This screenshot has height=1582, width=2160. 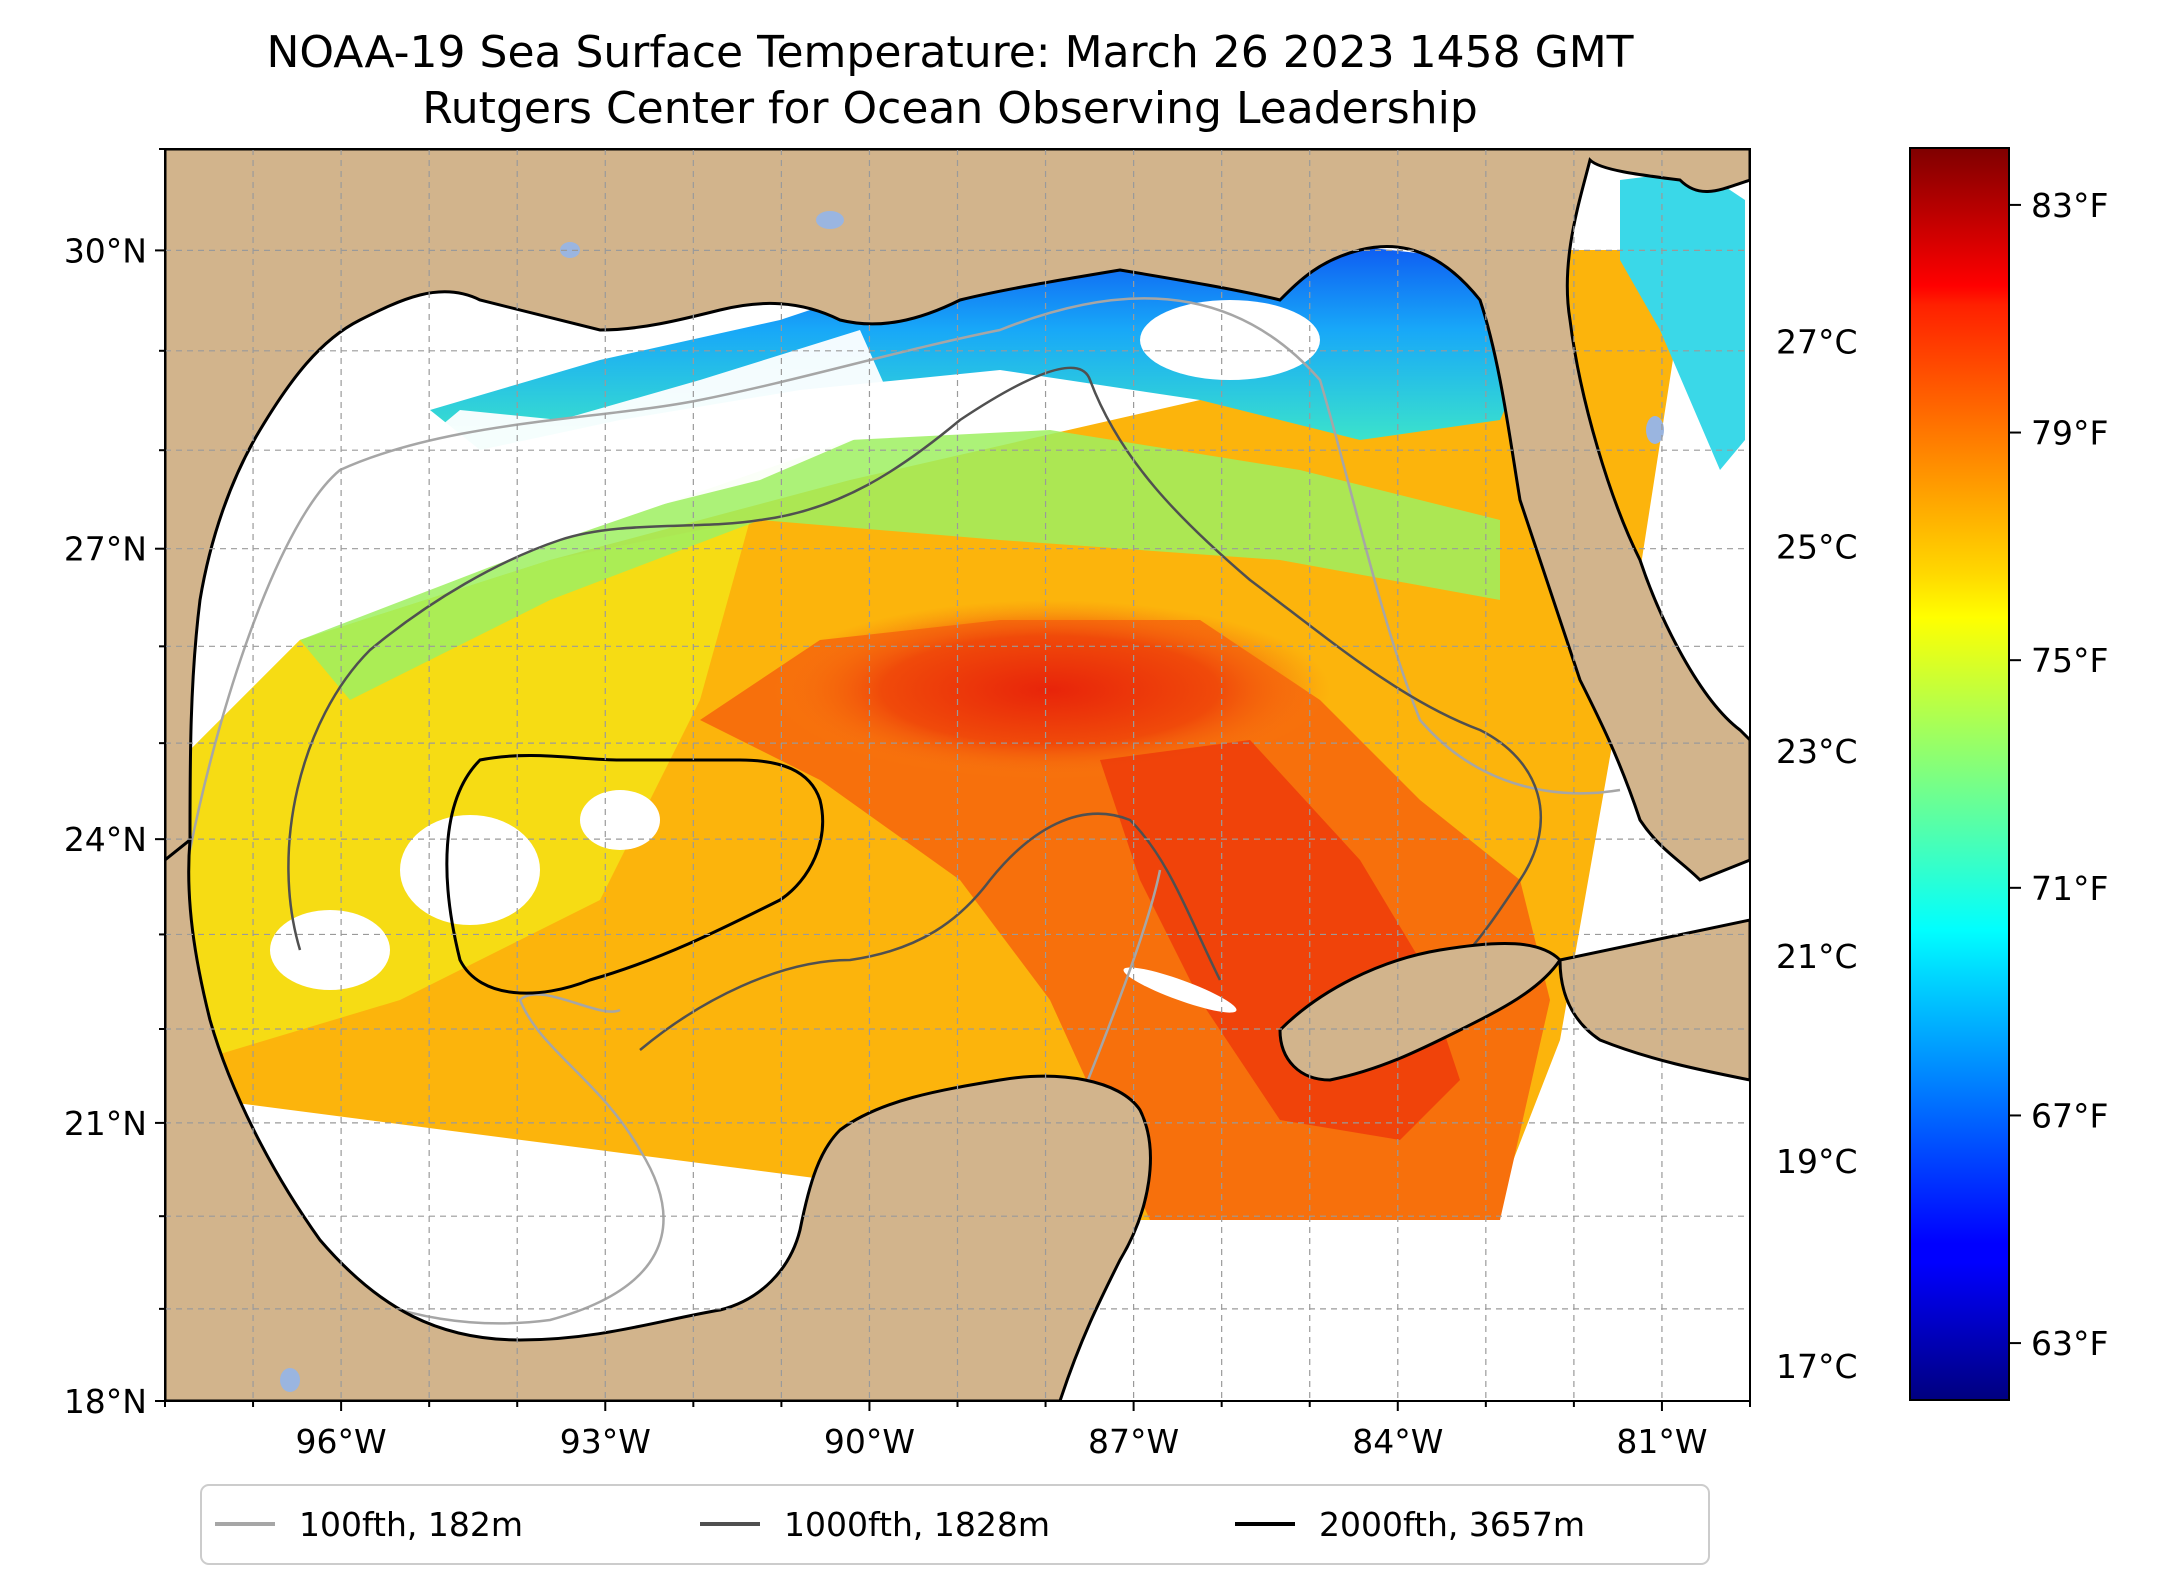 I want to click on lon-tick-label: 96°W, so click(x=341, y=1441).